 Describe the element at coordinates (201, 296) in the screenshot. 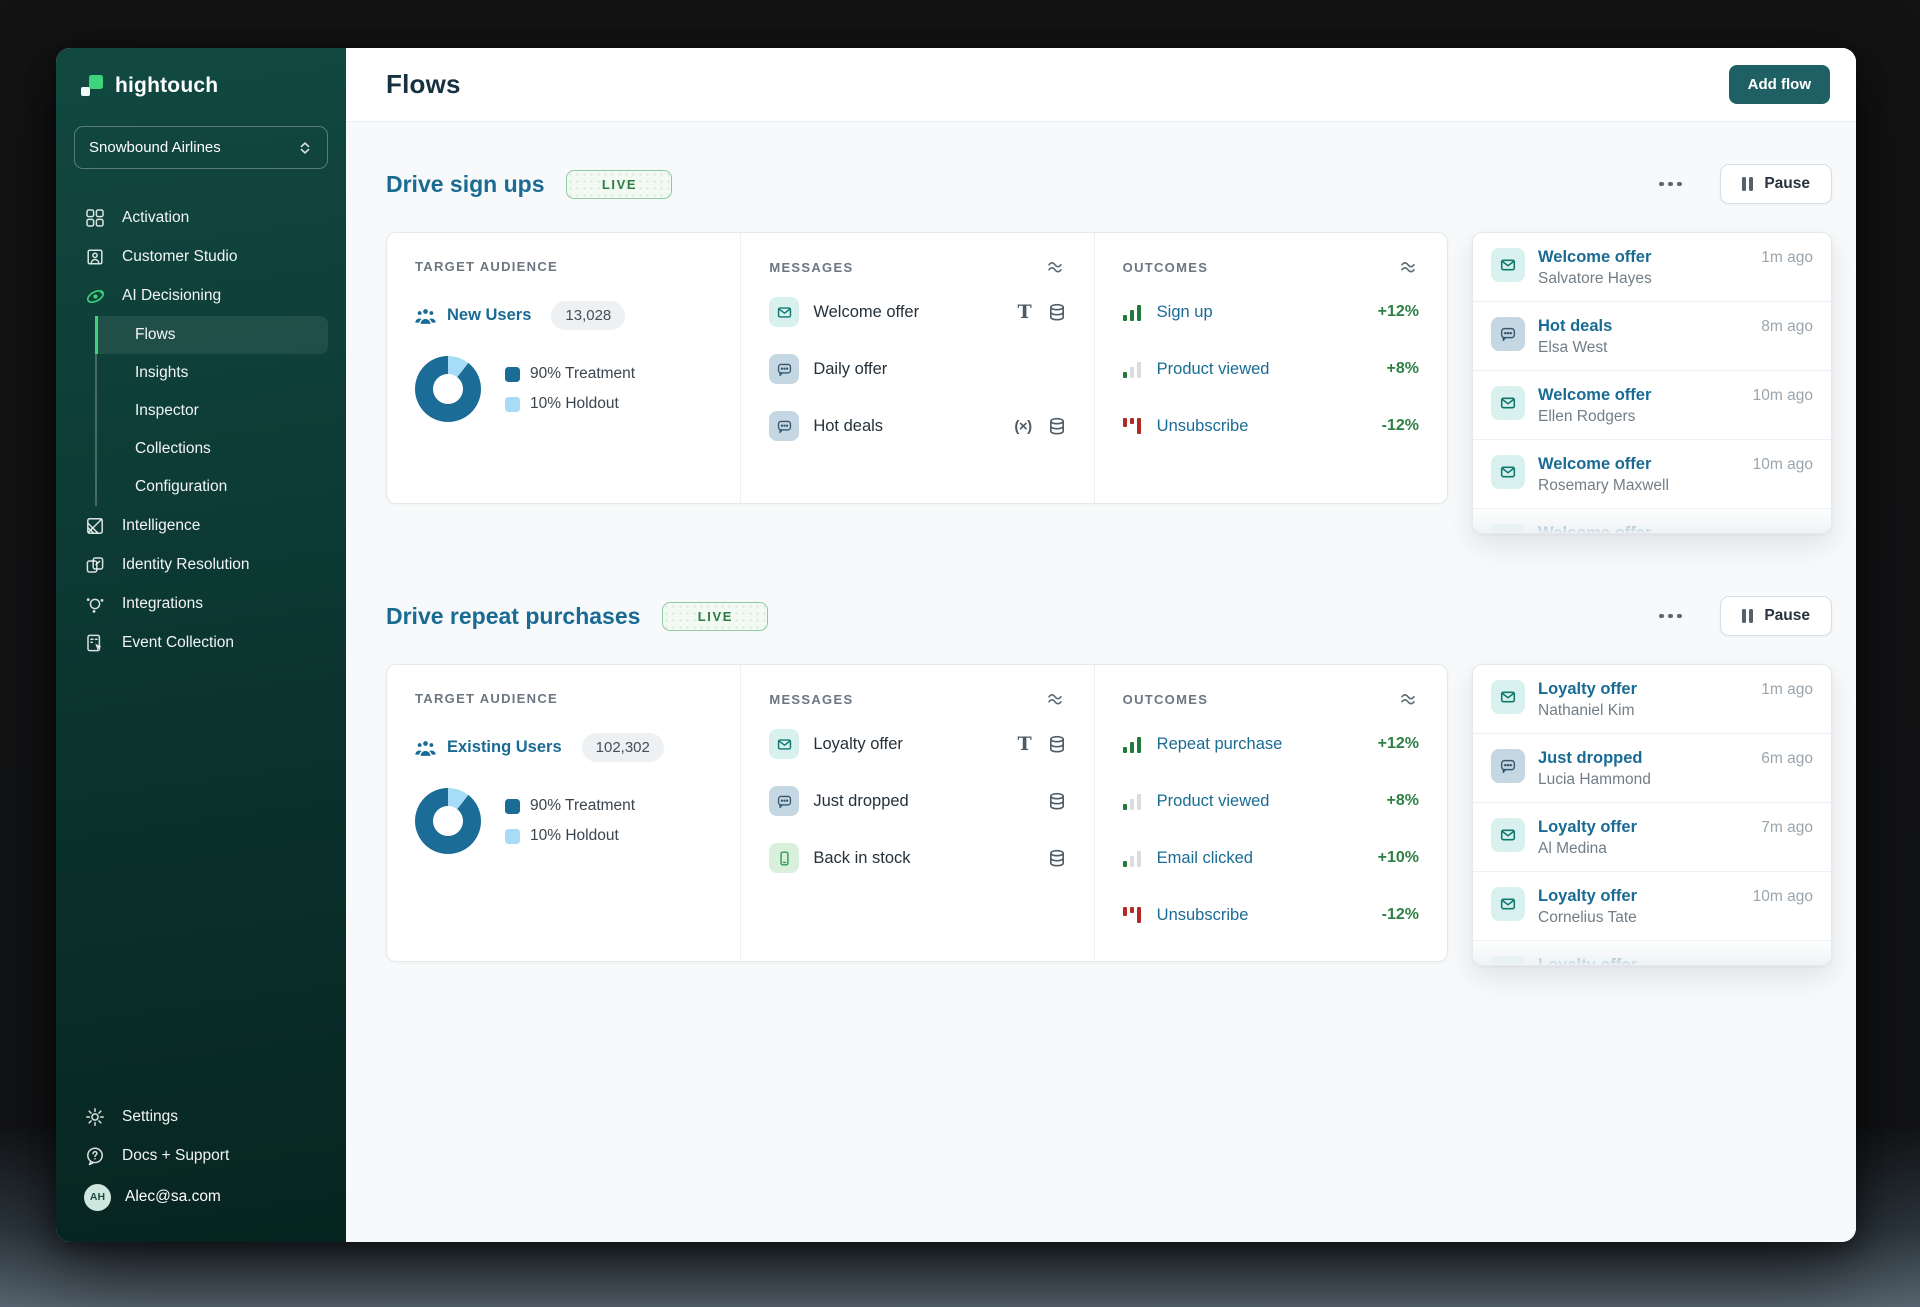

I see `sidebar-item-ai-decisioning: AI Decisioning` at that location.